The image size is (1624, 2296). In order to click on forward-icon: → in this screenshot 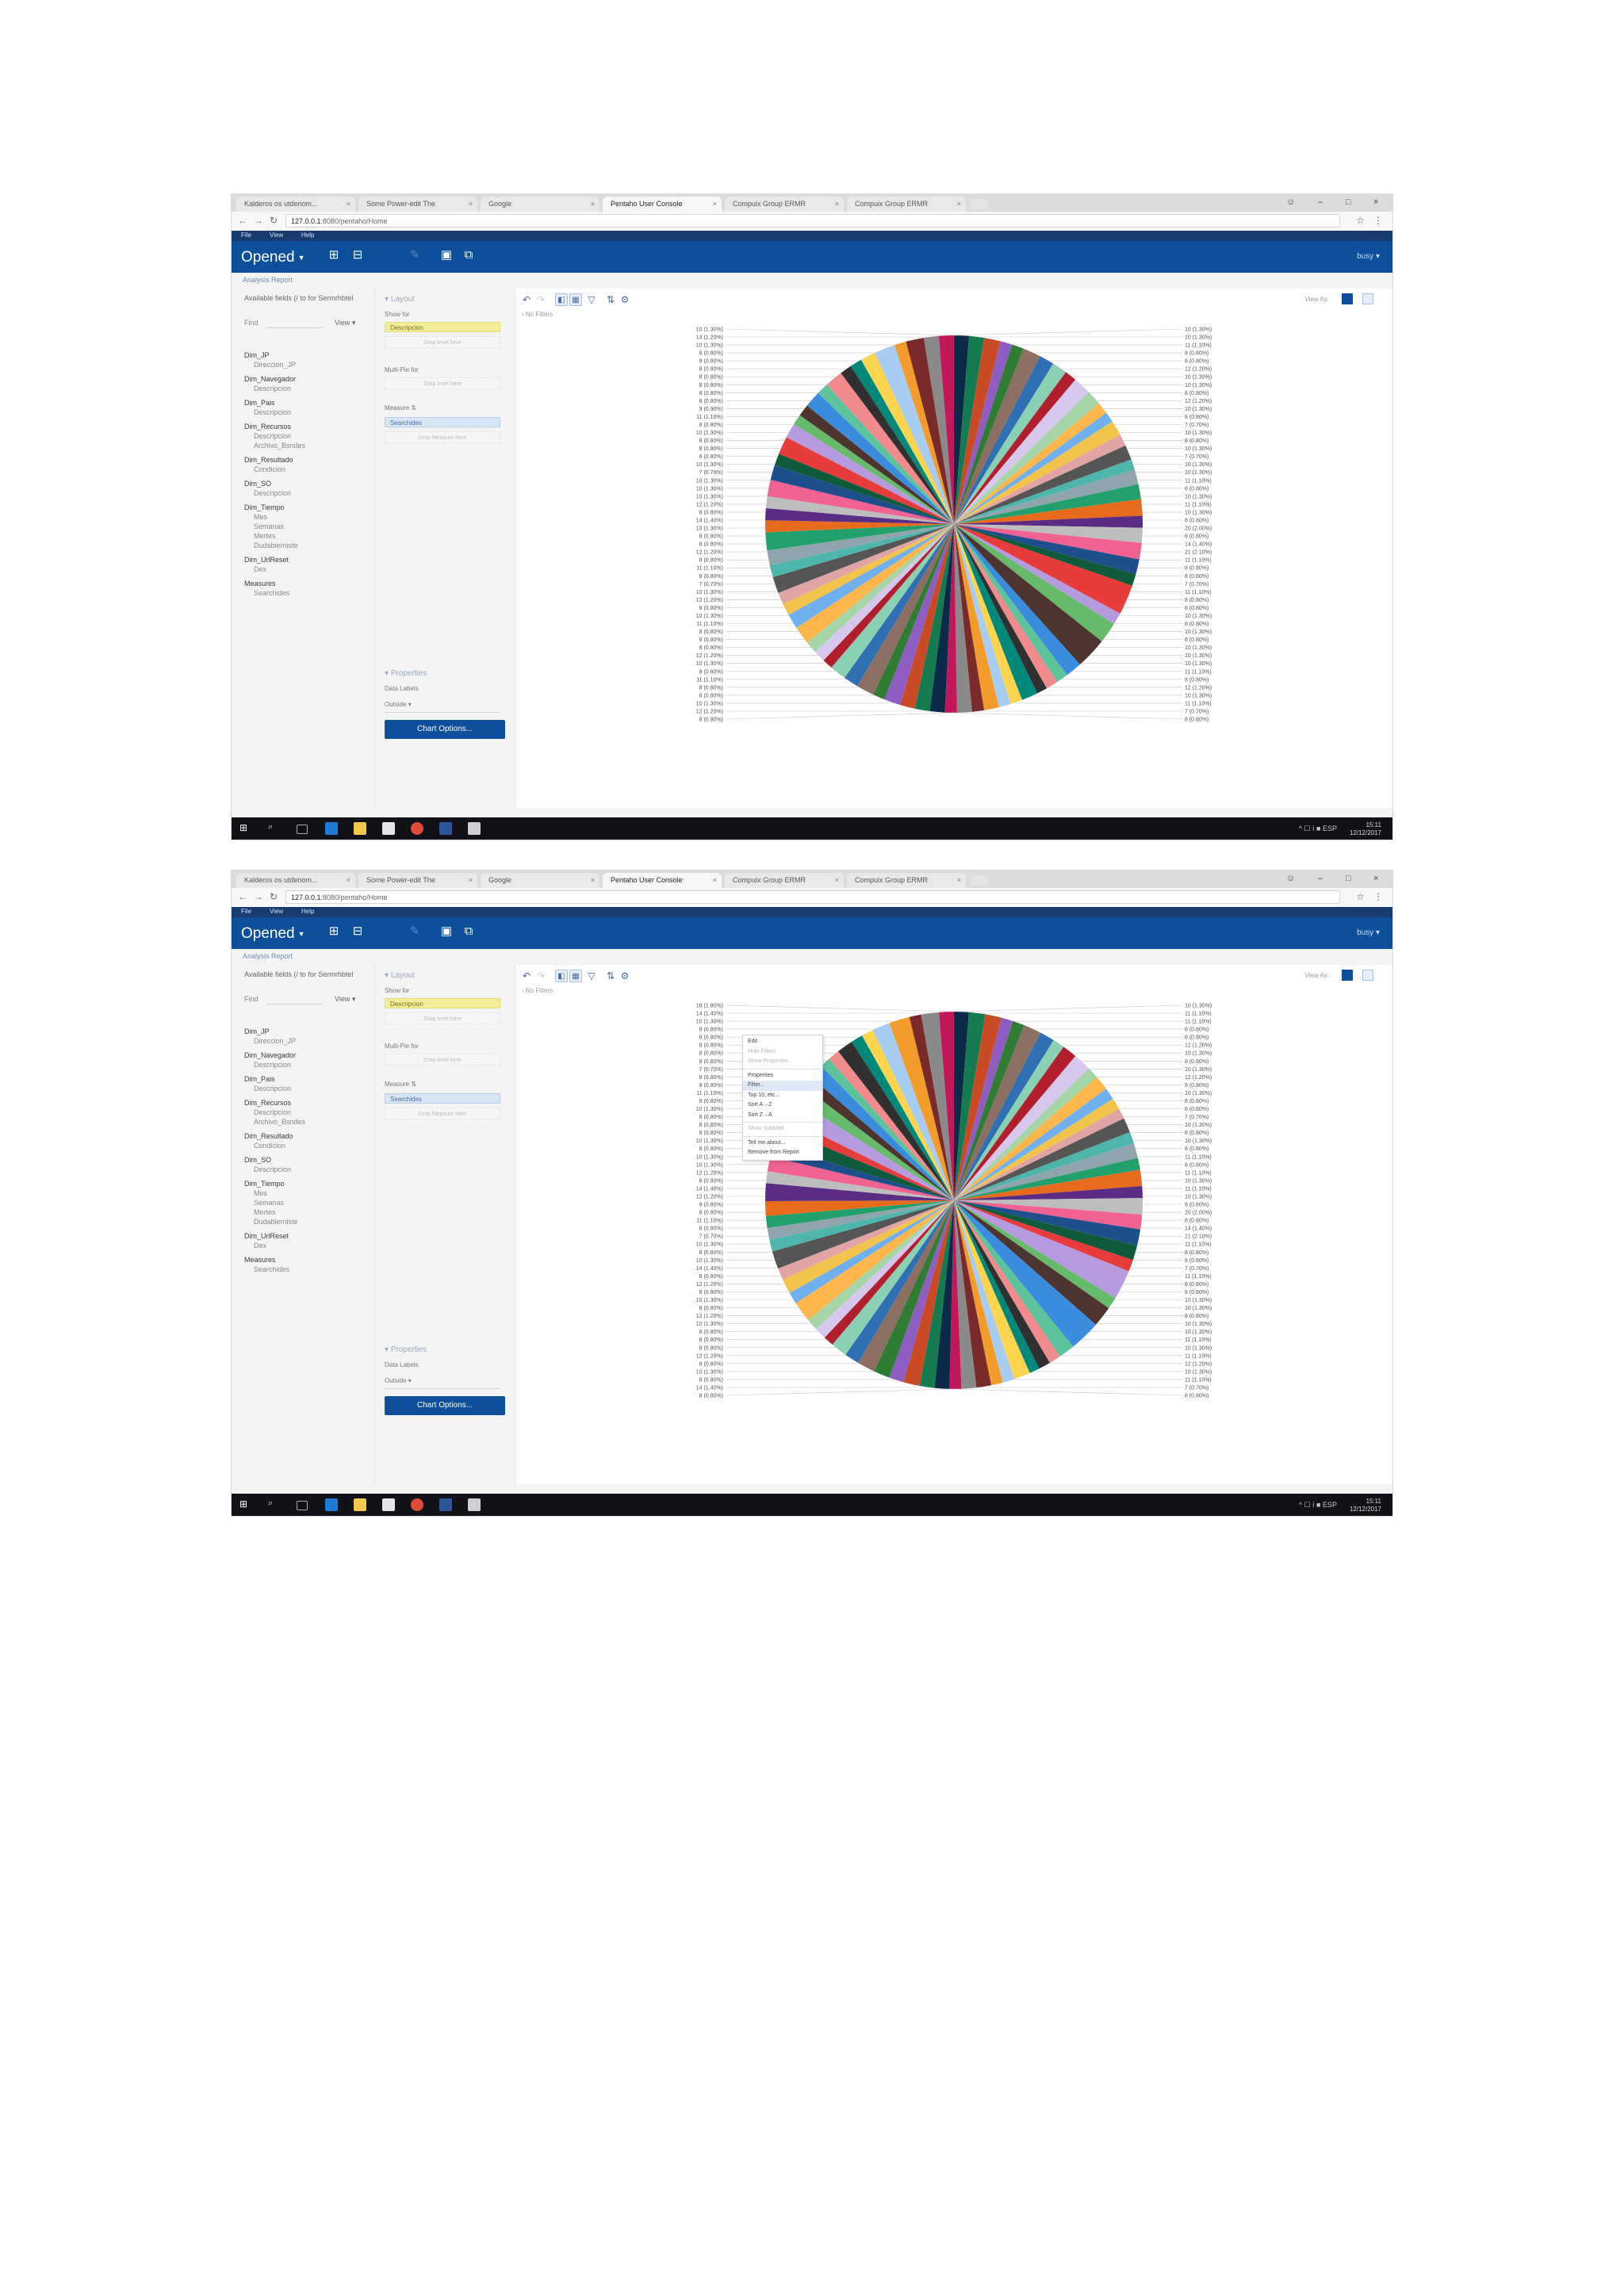, I will do `click(258, 220)`.